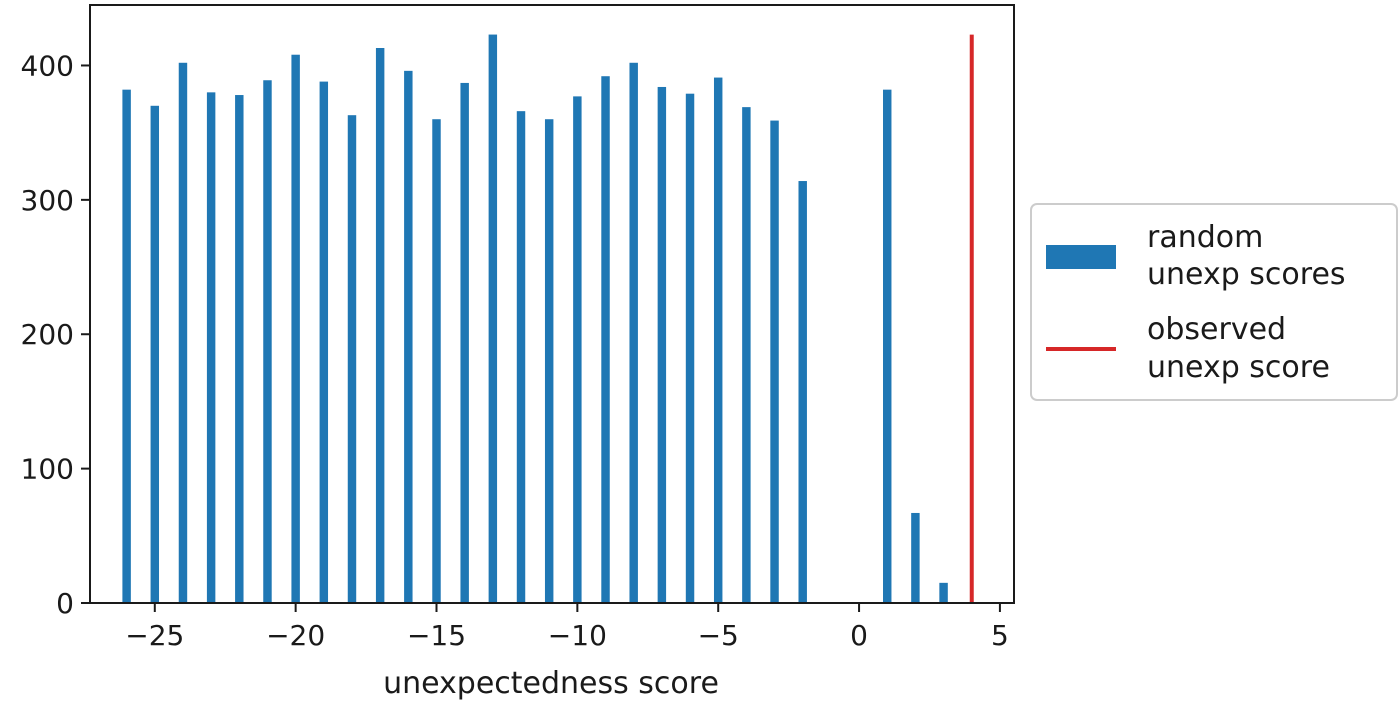 This screenshot has width=1400, height=701. What do you see at coordinates (47, 65) in the screenshot?
I see `y-tick-label: 400` at bounding box center [47, 65].